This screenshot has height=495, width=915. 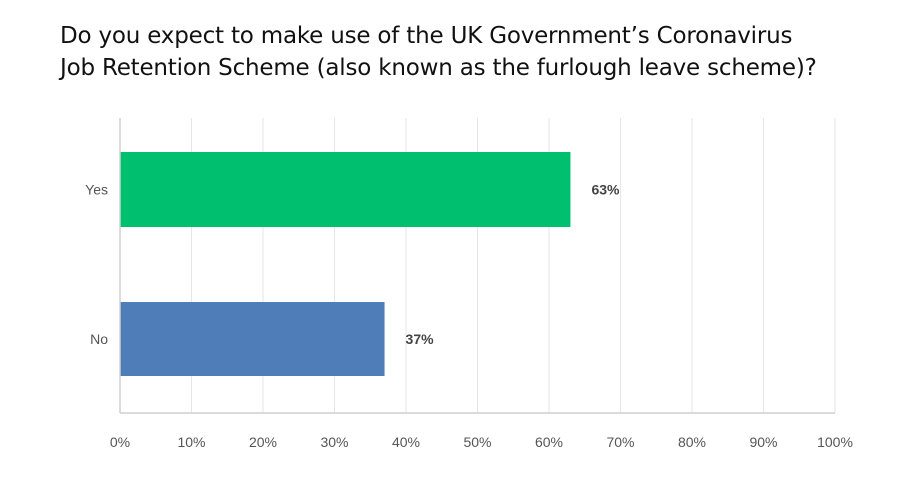 What do you see at coordinates (120, 442) in the screenshot?
I see `x-tick-label: 0%` at bounding box center [120, 442].